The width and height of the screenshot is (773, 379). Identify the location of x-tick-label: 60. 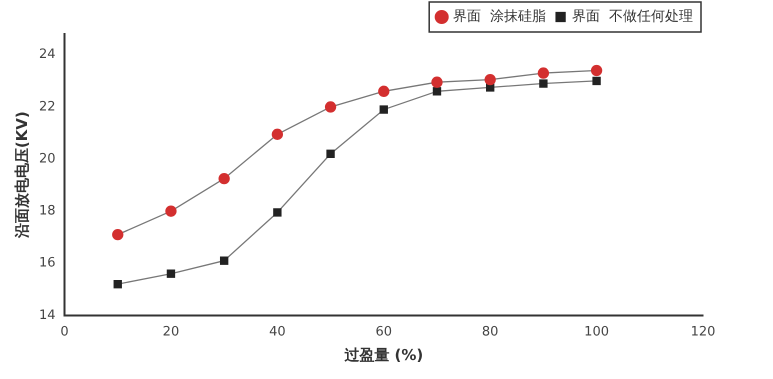
(384, 332).